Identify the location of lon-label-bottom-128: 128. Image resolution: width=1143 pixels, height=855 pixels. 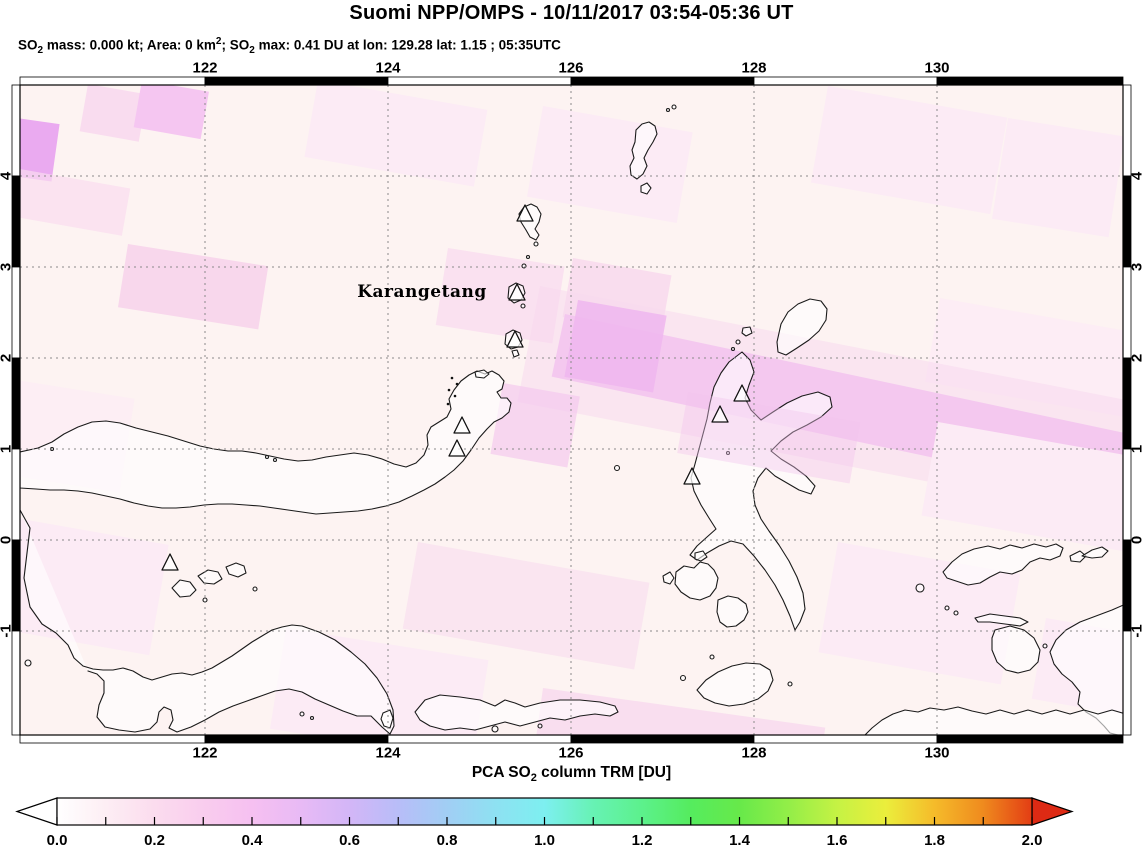
(754, 753).